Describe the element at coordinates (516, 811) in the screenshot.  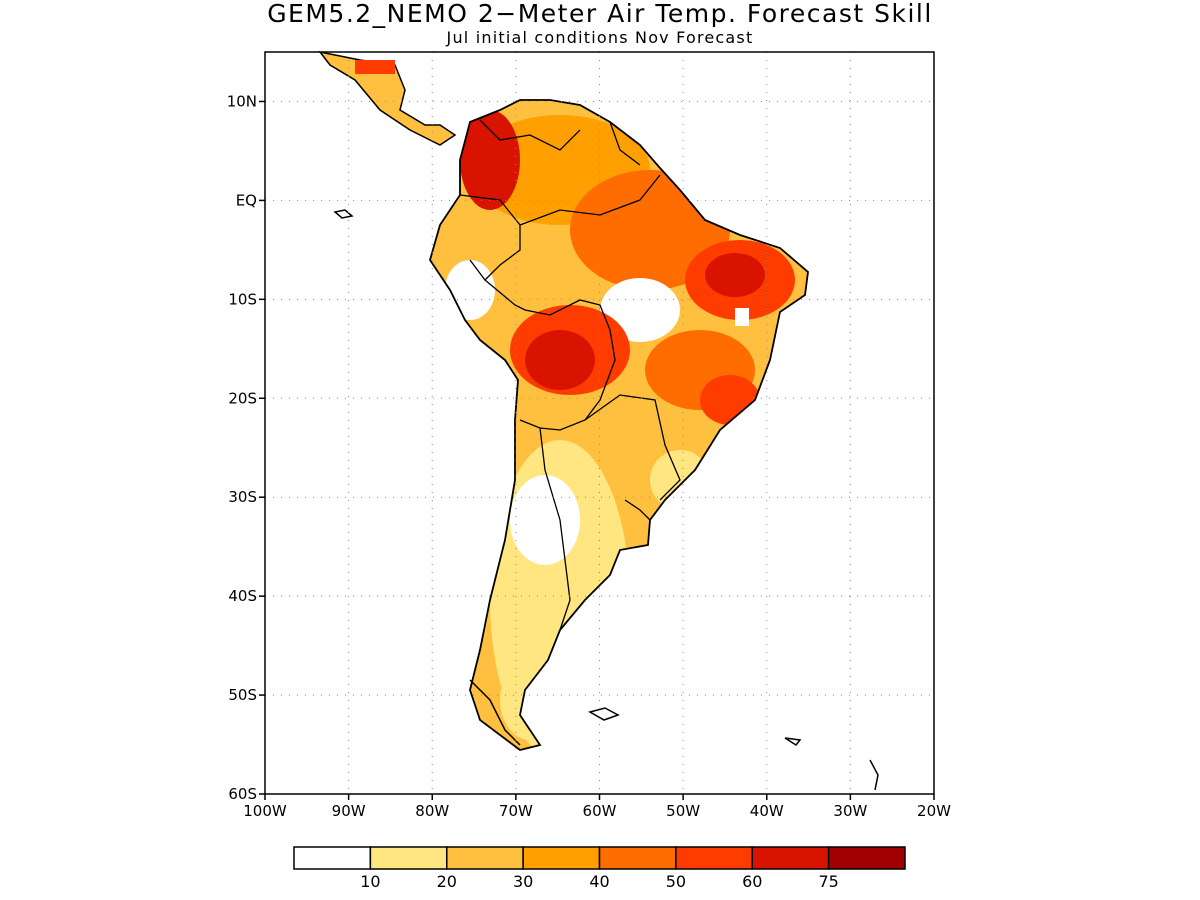
I see `x-tick-label: 70W` at that location.